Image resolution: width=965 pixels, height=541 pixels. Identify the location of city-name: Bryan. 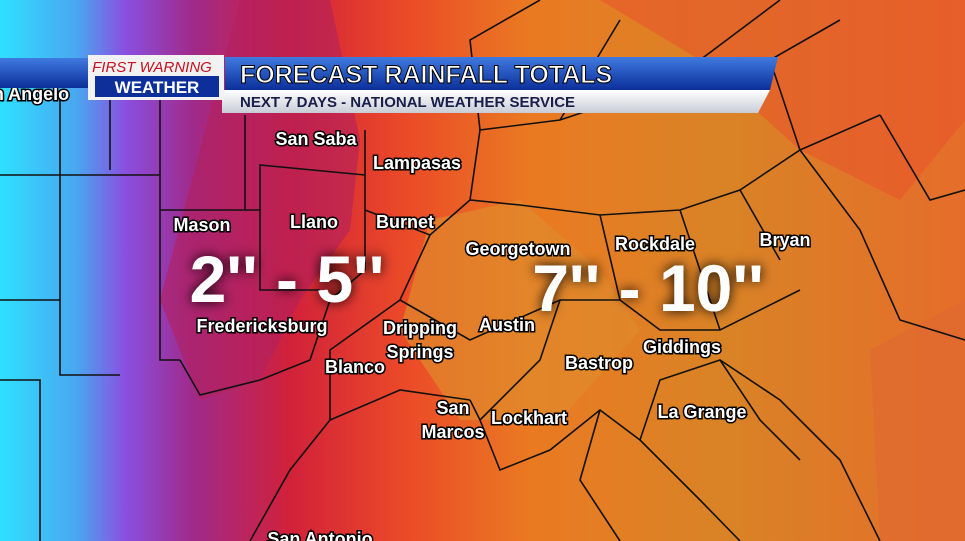
(784, 240).